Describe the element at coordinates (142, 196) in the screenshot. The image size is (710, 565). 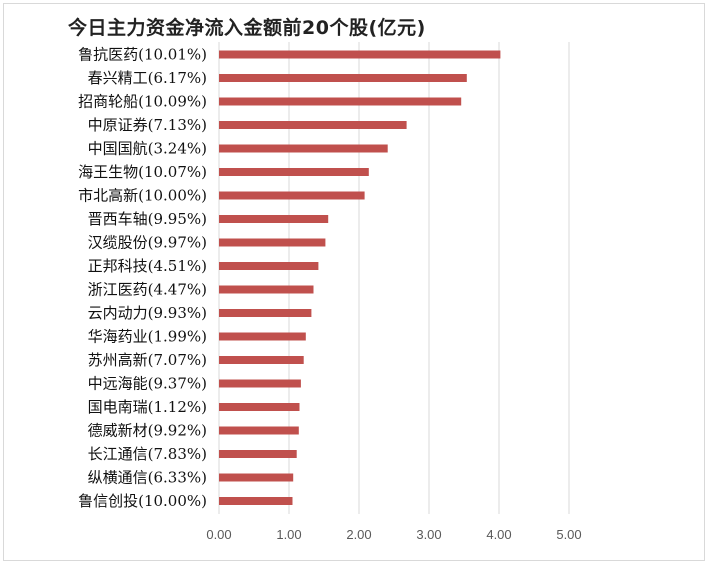
I see `category-label: 市北高新(10.00%)` at that location.